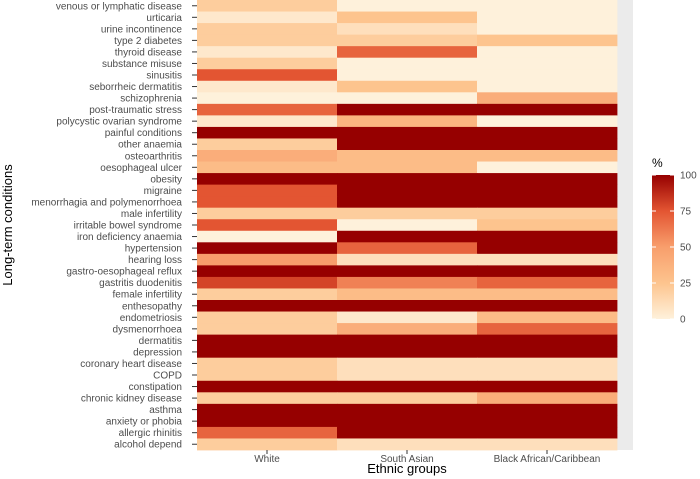  I want to click on y-tick-label: iron deficiency anaemia, so click(129, 237).